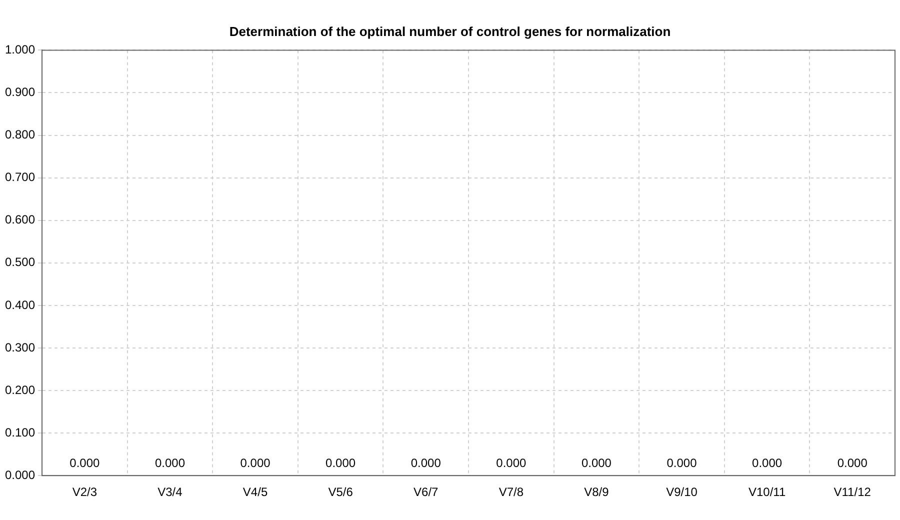 The image size is (900, 520). I want to click on x-tick-label: V11/12, so click(853, 492).